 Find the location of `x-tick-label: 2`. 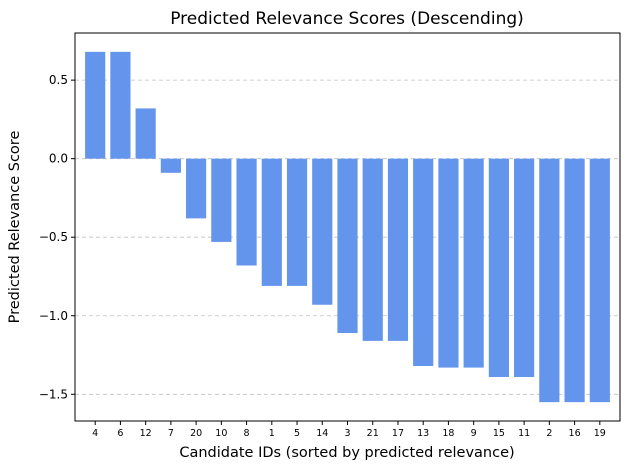

x-tick-label: 2 is located at coordinates (549, 433).